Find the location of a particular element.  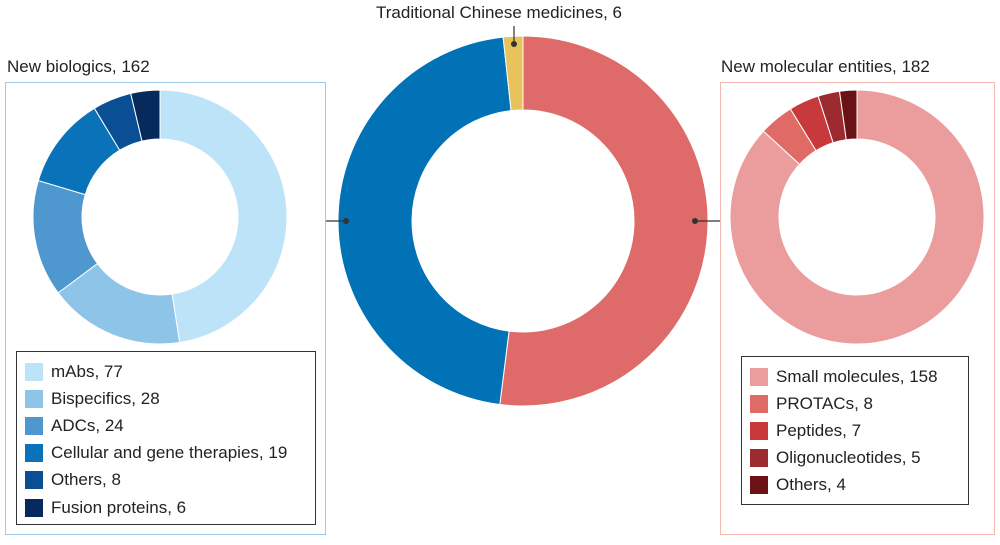

nme-legend-label-4: Others, 4 is located at coordinates (811, 485).